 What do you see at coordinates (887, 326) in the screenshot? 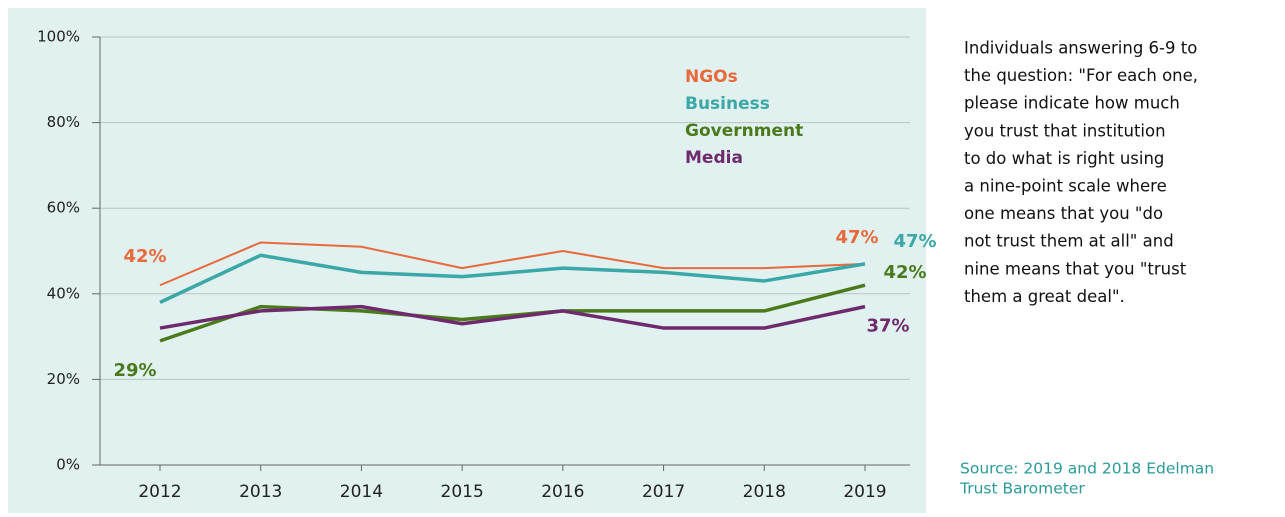
I see `data-label: 37%` at bounding box center [887, 326].